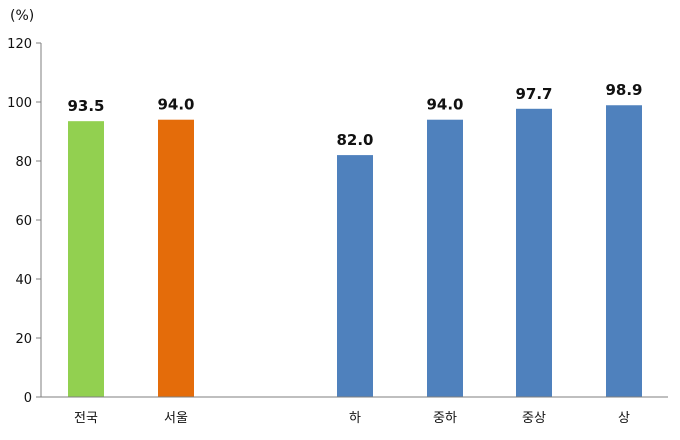 The image size is (680, 440). What do you see at coordinates (624, 418) in the screenshot?
I see `x-category-label: 상` at bounding box center [624, 418].